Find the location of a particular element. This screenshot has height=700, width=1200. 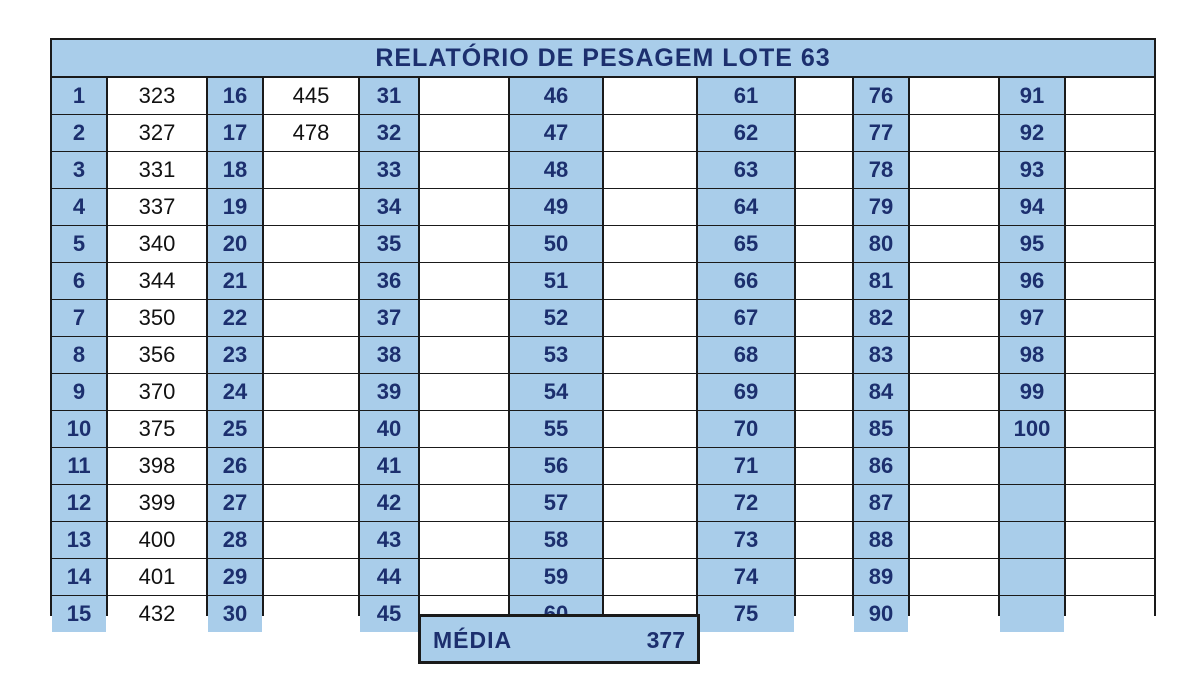

row-number-36: 36 is located at coordinates (389, 281).